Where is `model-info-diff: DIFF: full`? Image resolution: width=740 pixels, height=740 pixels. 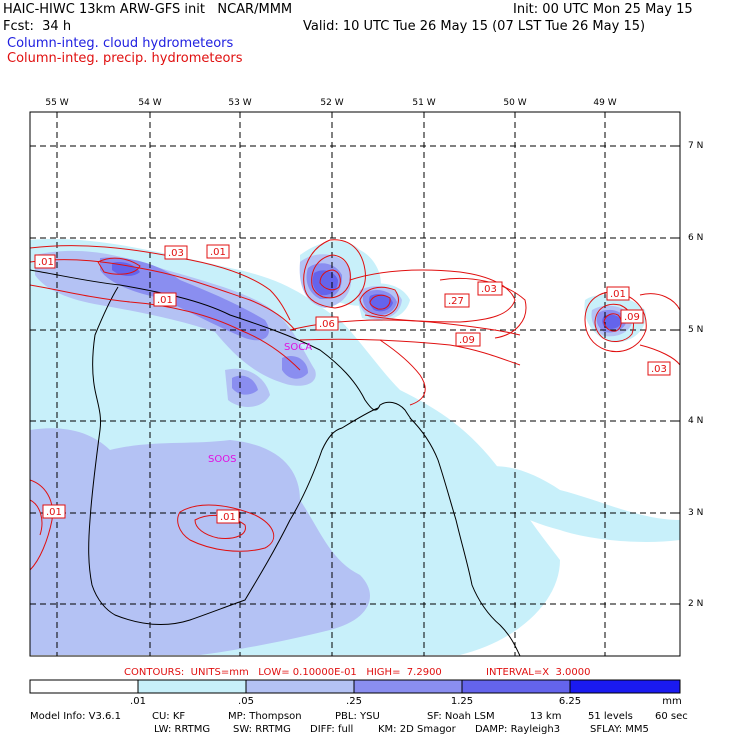 model-info-diff: DIFF: full is located at coordinates (332, 729).